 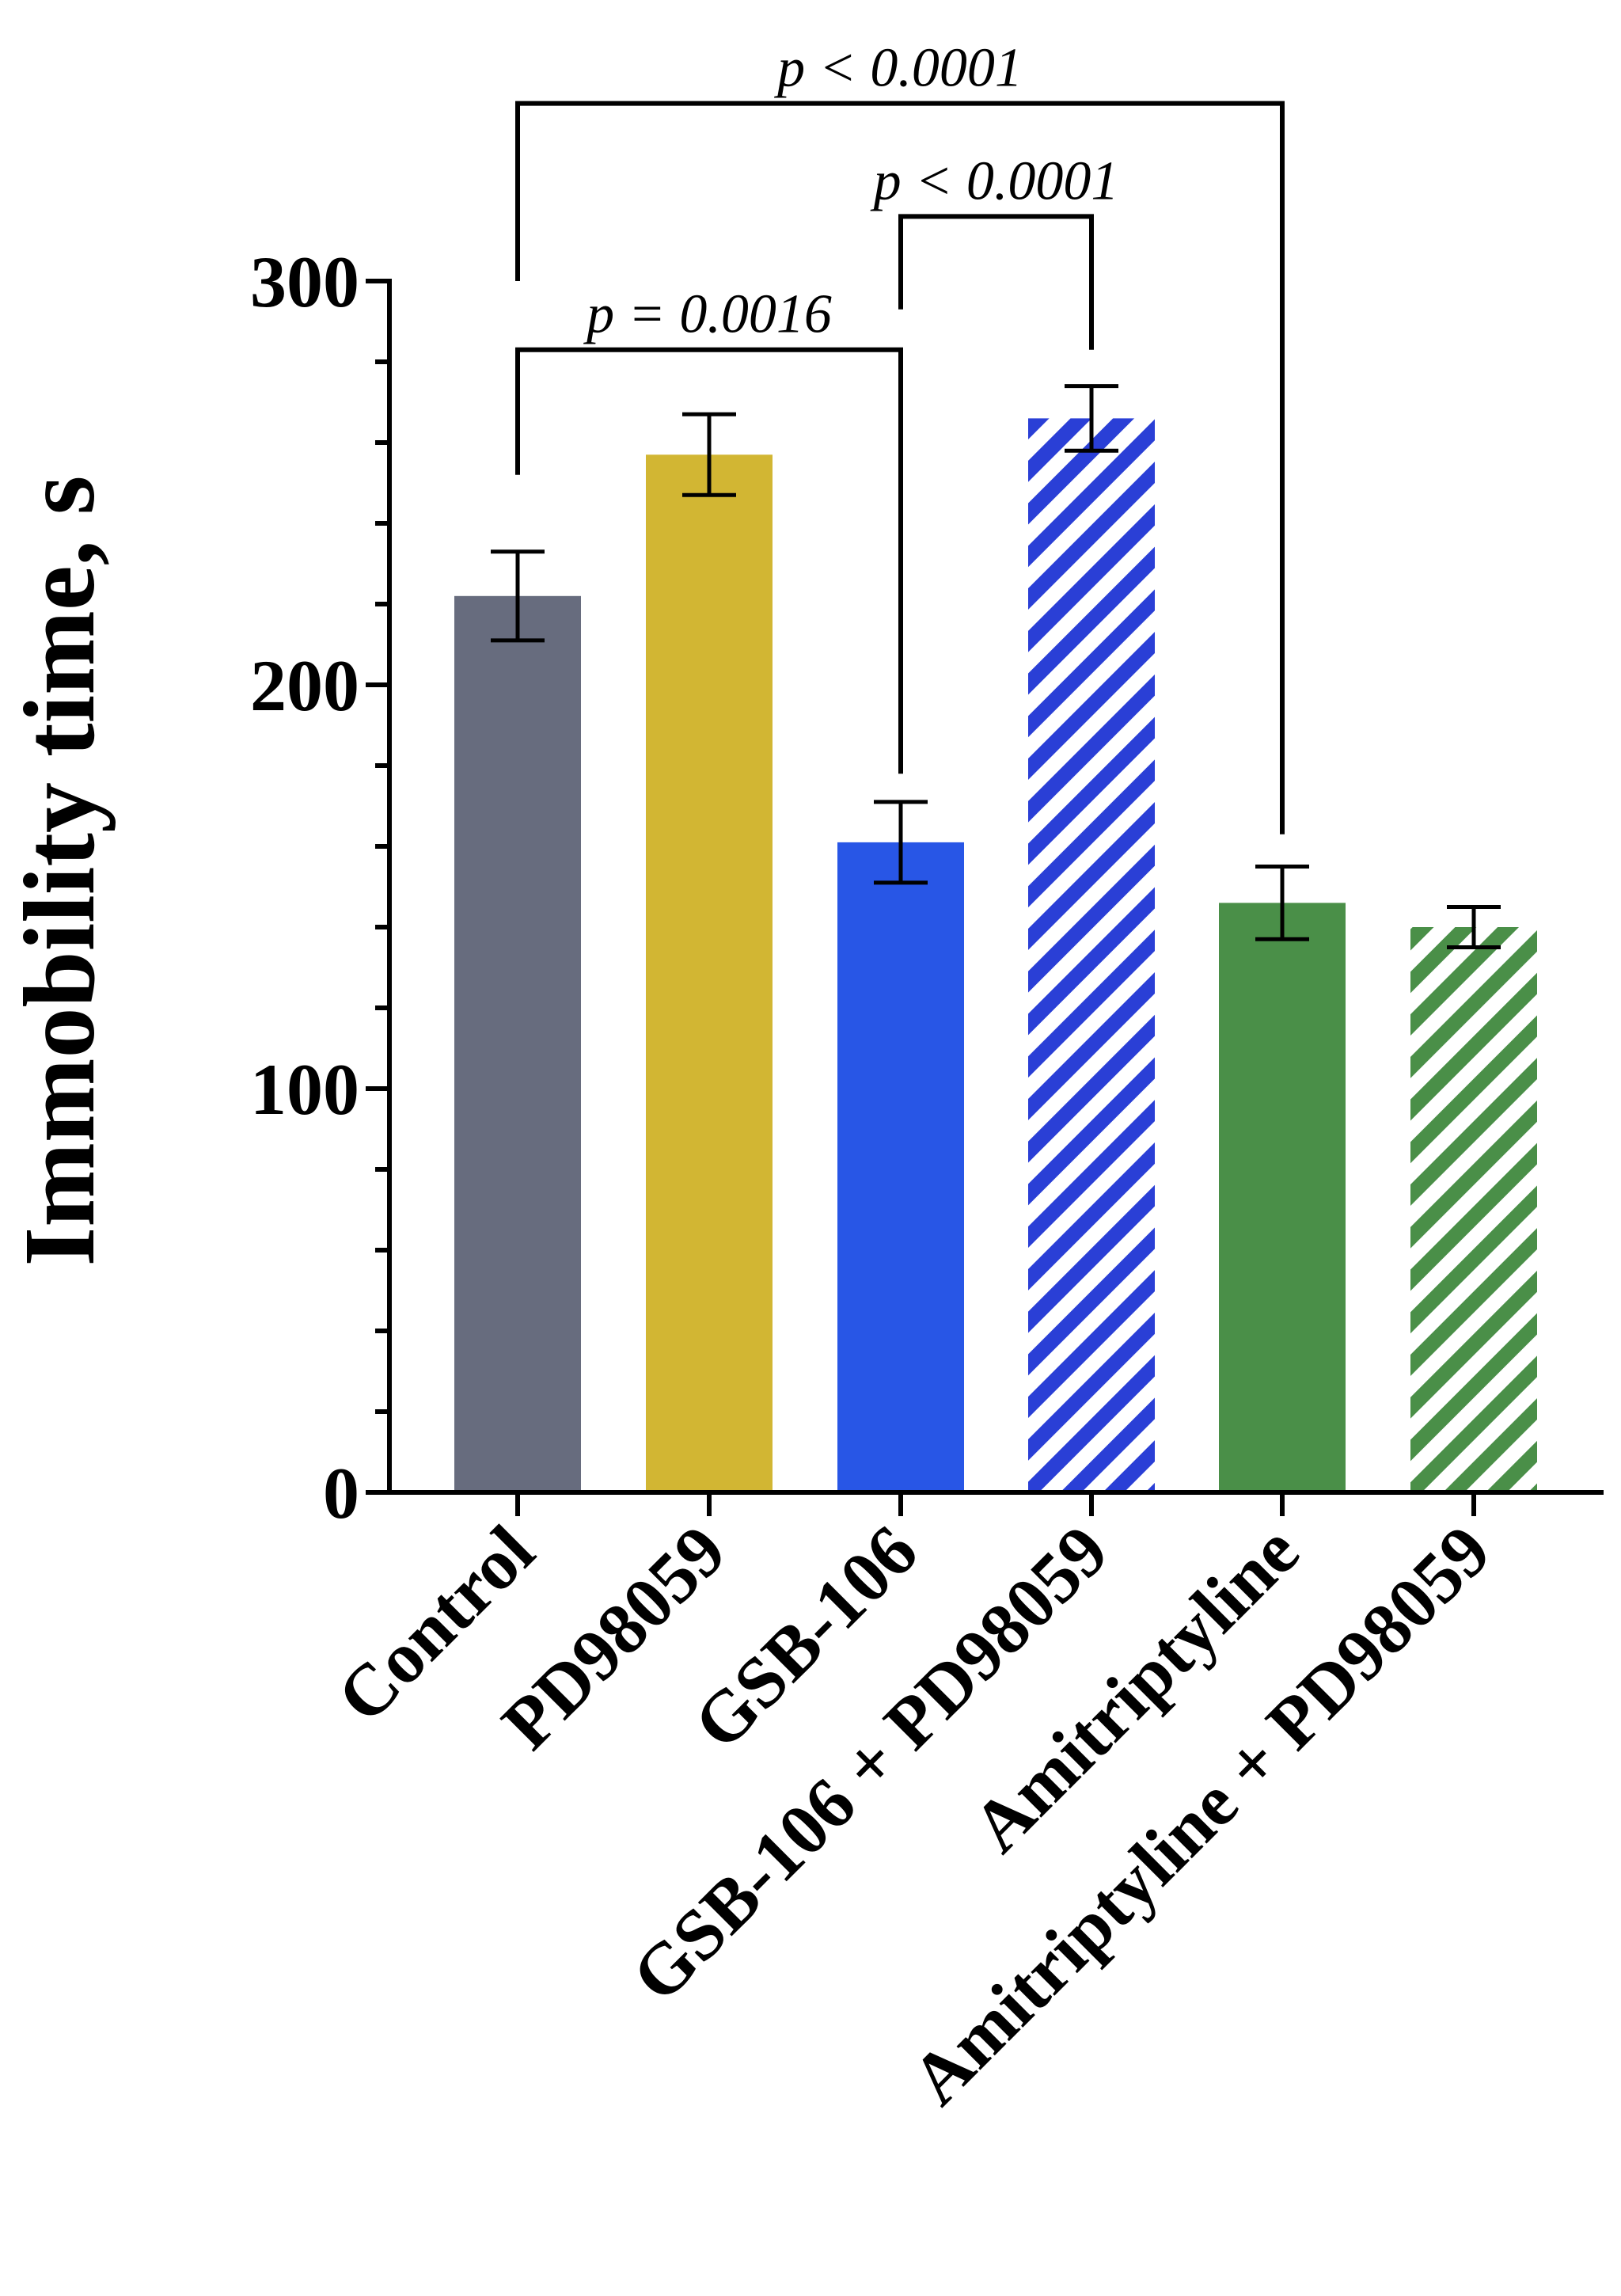 What do you see at coordinates (1136, 1689) in the screenshot?
I see `x-tick-label: Amitriptyline` at bounding box center [1136, 1689].